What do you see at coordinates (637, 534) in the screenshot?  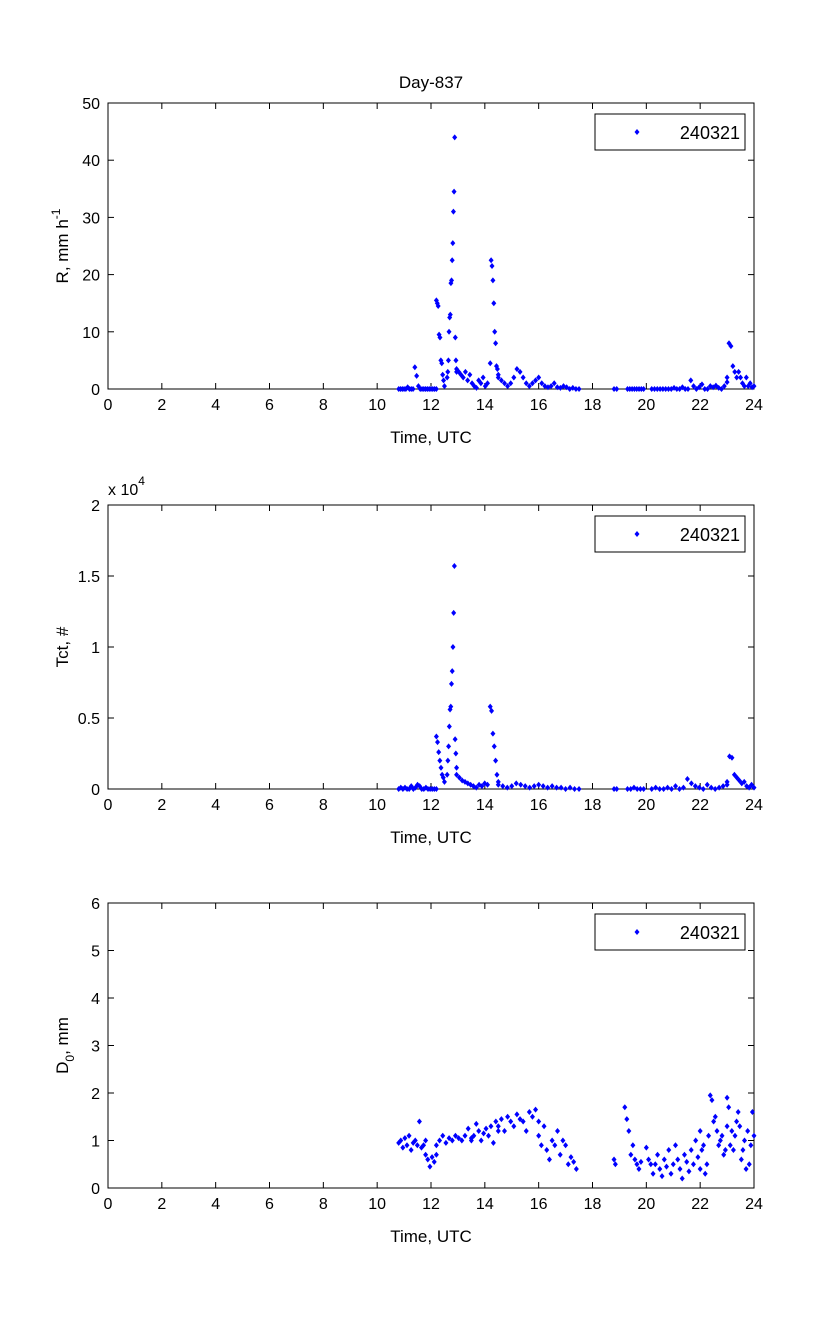 I see `legend-marker` at bounding box center [637, 534].